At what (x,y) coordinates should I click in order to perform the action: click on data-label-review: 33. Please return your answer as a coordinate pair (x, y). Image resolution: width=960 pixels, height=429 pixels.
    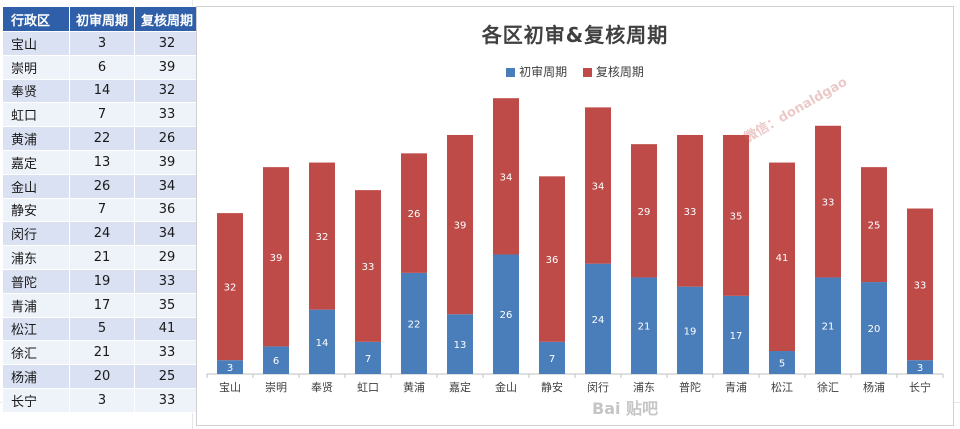
    Looking at the image, I should click on (690, 212).